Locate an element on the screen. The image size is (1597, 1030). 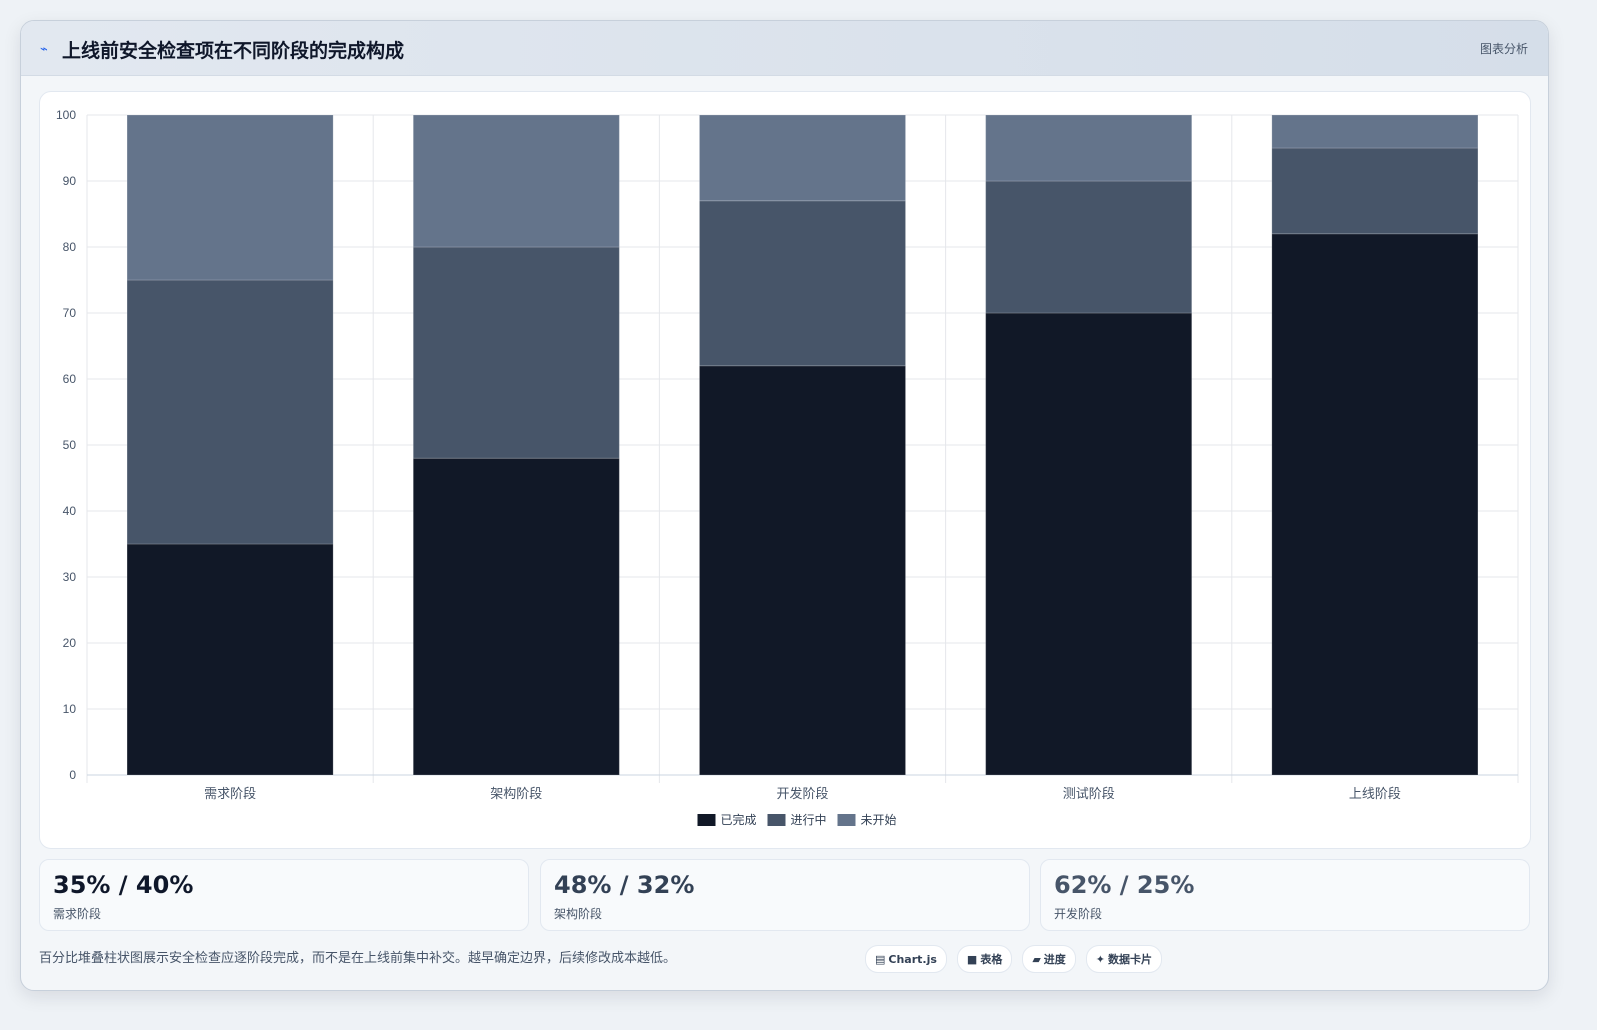
pill-table: ■ 表格 is located at coordinates (984, 959).